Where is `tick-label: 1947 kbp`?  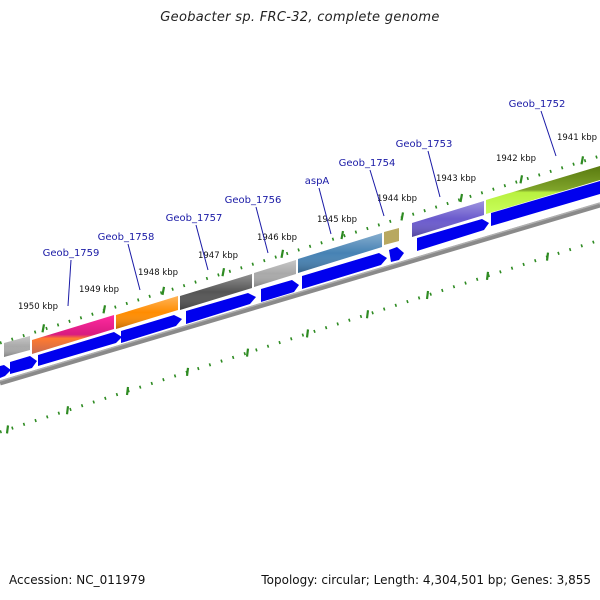 tick-label: 1947 kbp is located at coordinates (218, 256).